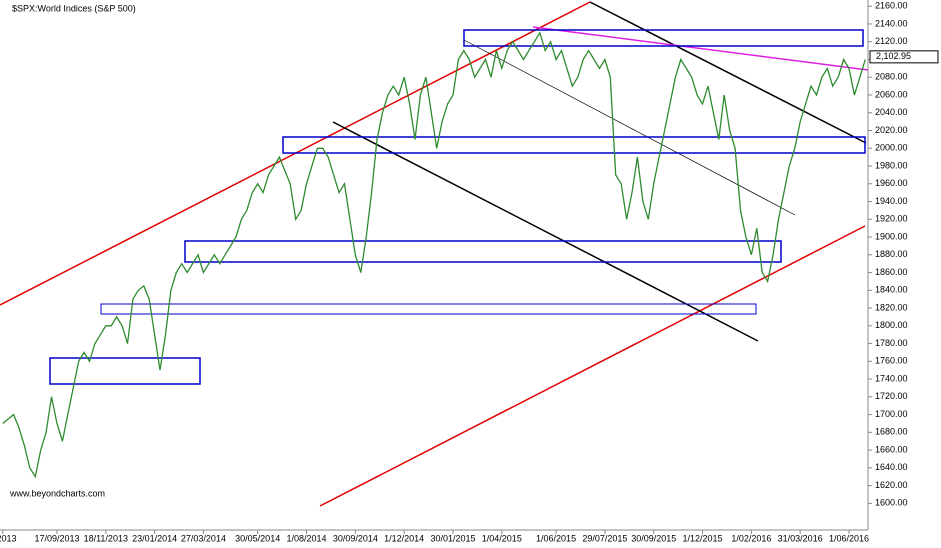 The width and height of the screenshot is (941, 548). I want to click on y-tick-label: 1920.00, so click(891, 219).